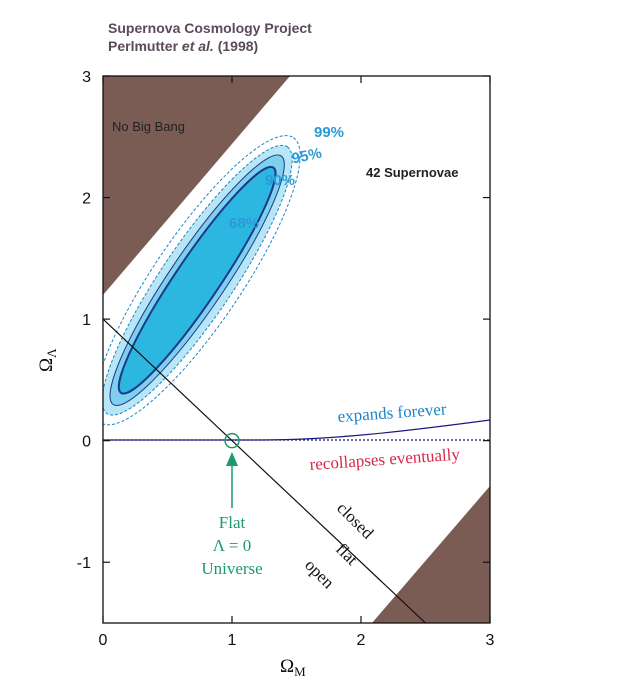 The image size is (625, 690). What do you see at coordinates (296, 430) in the screenshot?
I see `expands-forever-curve` at bounding box center [296, 430].